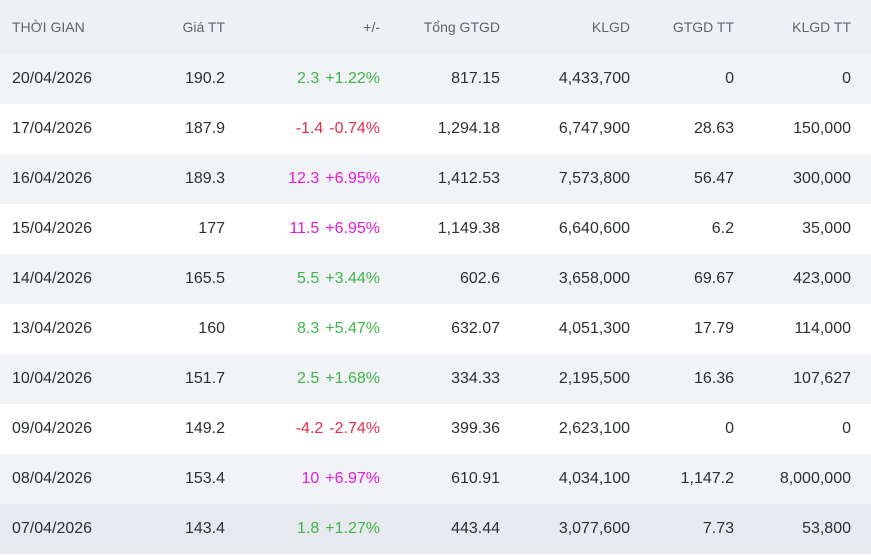 This screenshot has width=871, height=555. Describe the element at coordinates (52, 528) in the screenshot. I see `date-cell: 07/04/2026` at that location.